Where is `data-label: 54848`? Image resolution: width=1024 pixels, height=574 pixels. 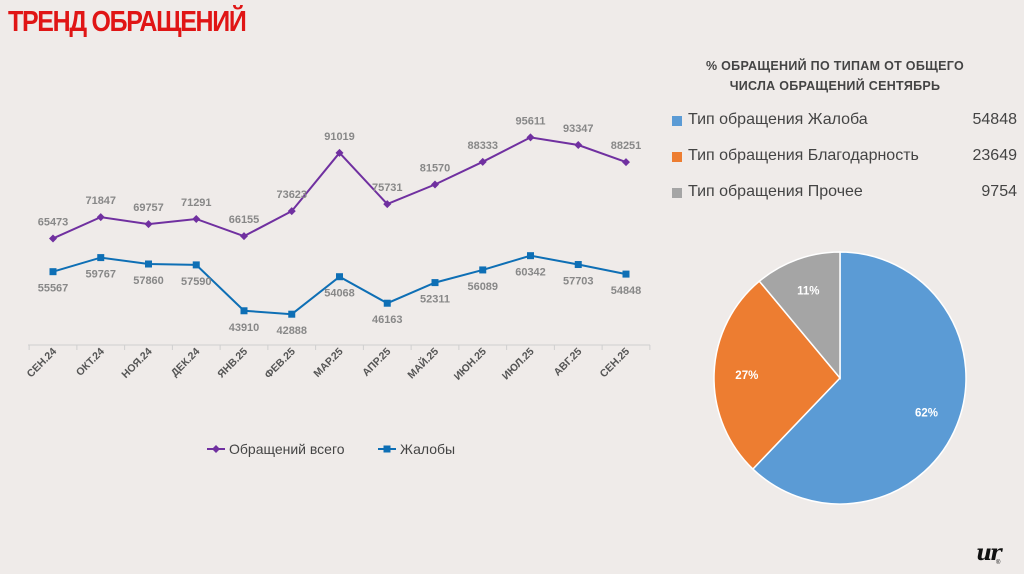 data-label: 54848 is located at coordinates (626, 291).